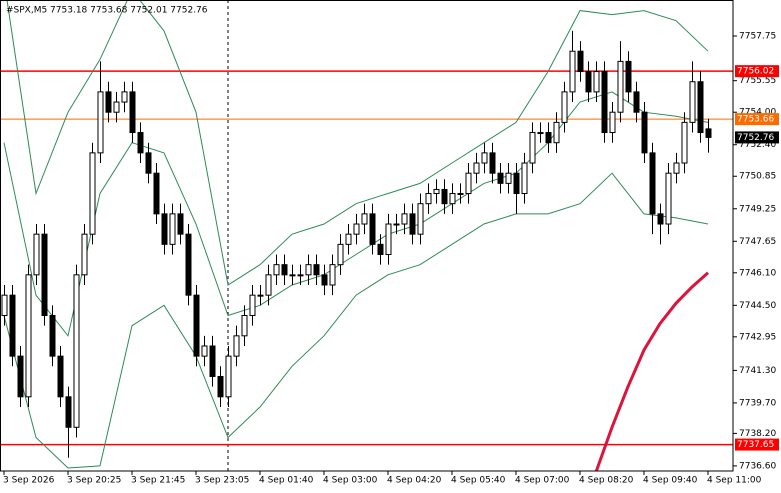 The image size is (781, 493). I want to click on y-tick-label: 7747.65, so click(757, 242).